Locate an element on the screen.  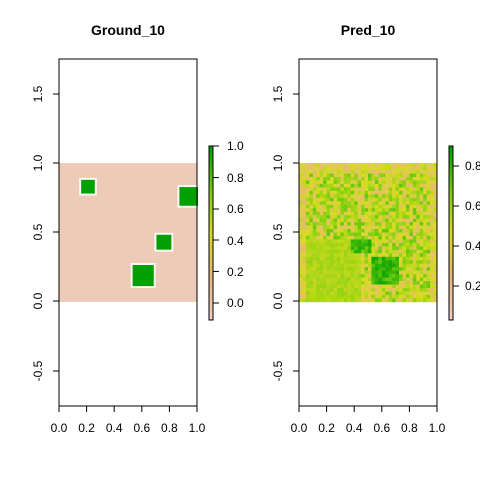
panel-title: Ground_10 is located at coordinates (128, 30).